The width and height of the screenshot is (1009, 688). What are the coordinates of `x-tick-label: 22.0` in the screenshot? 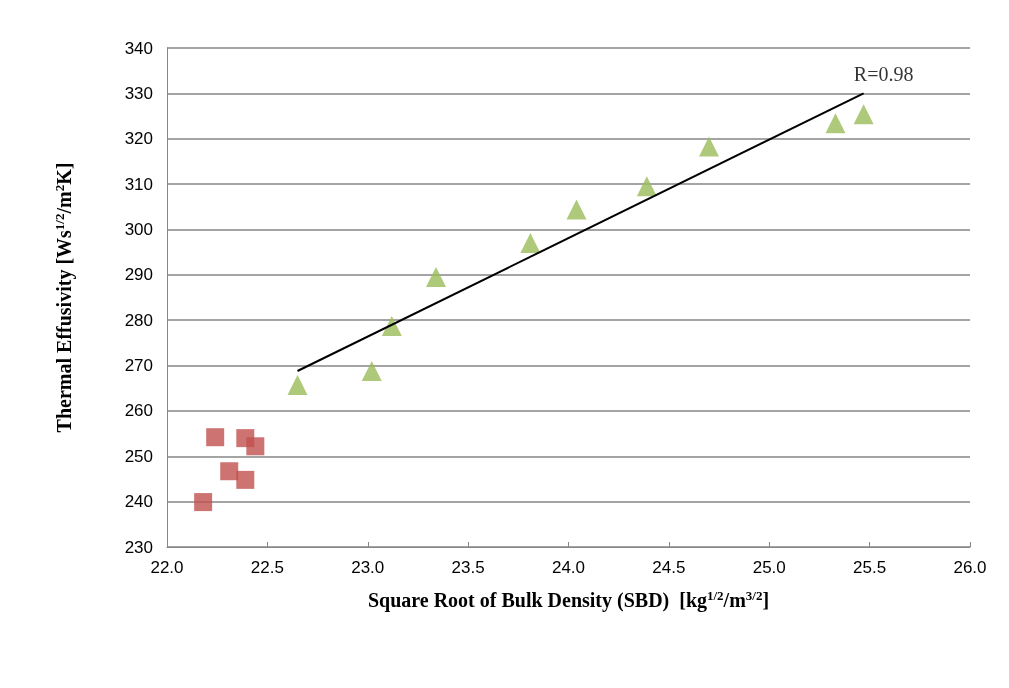 It's located at (167, 567).